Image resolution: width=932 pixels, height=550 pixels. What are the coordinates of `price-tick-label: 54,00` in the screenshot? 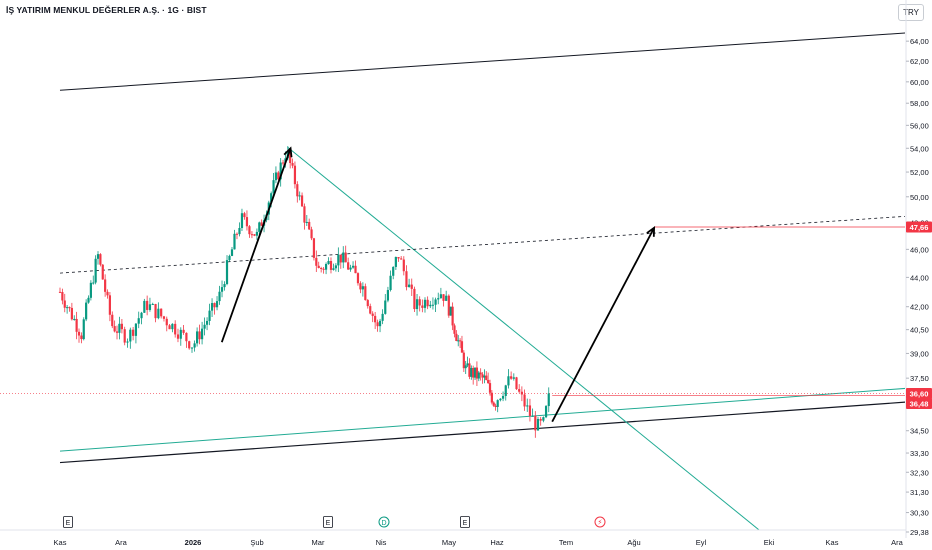 It's located at (919, 148).